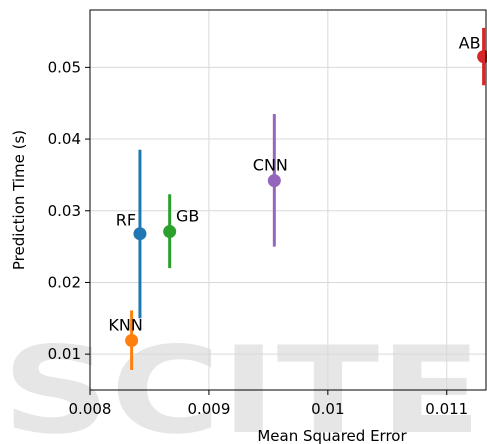  I want to click on x-tick-label: 0.01, so click(327, 409).